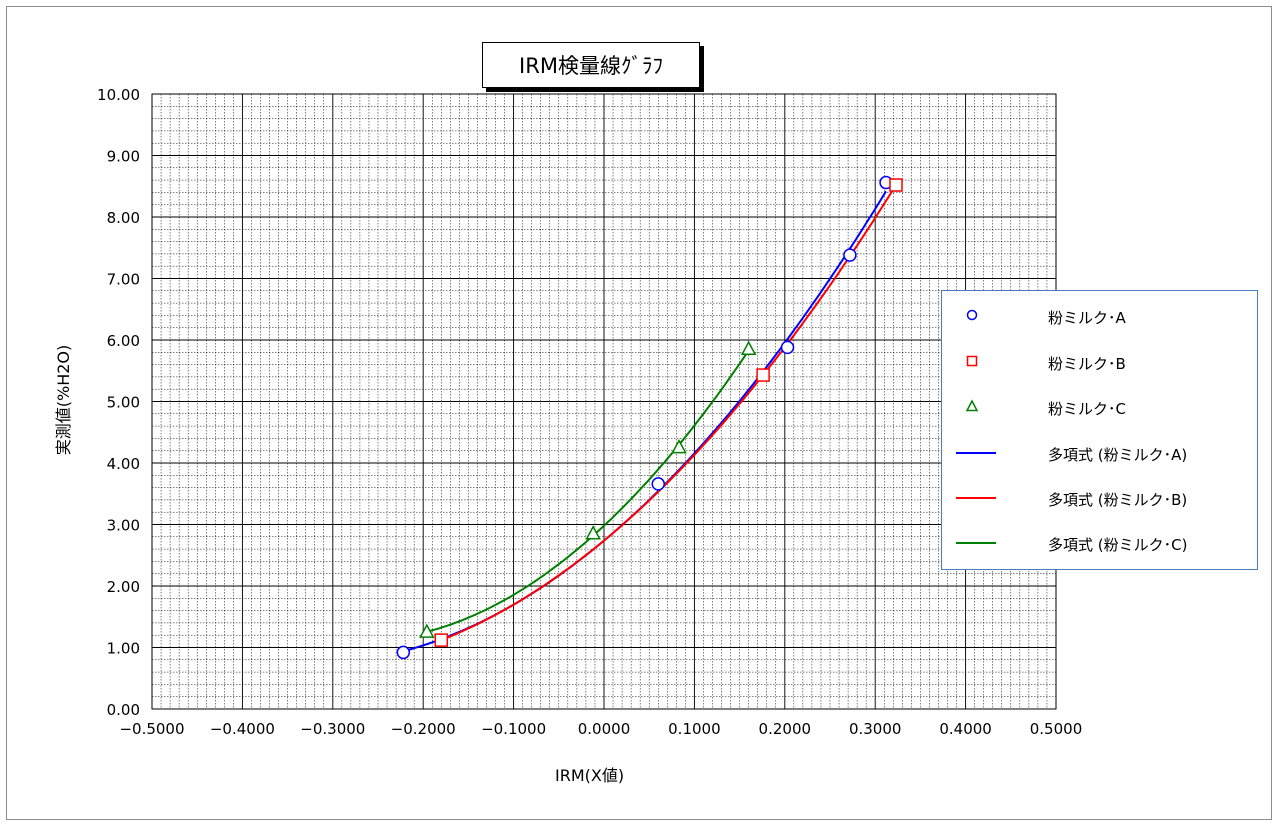 This screenshot has width=1281, height=829. I want to click on y-tick-label: 9.00, so click(123, 157).